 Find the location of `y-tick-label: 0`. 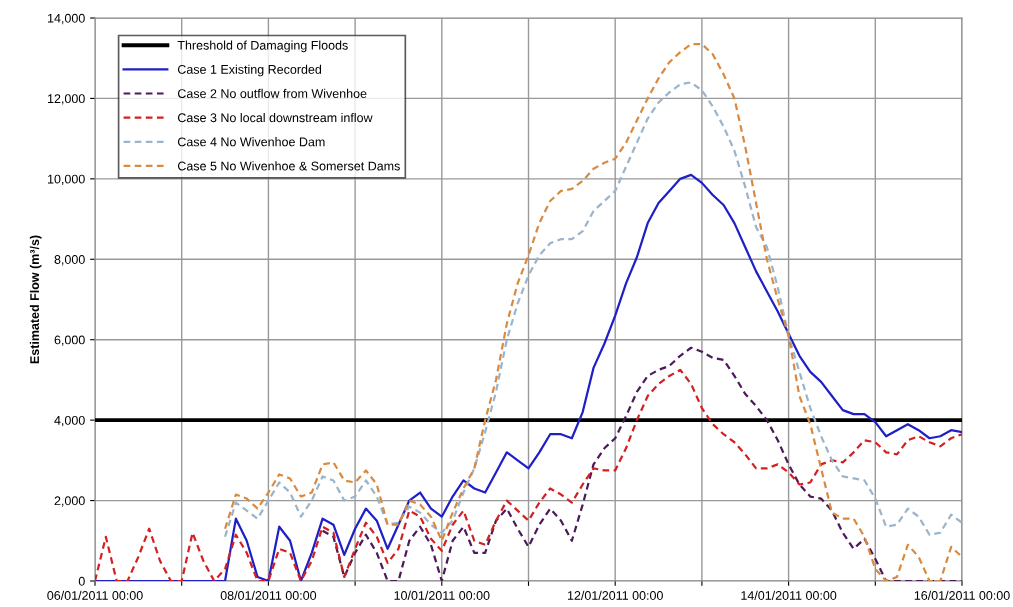

y-tick-label: 0 is located at coordinates (81, 581).